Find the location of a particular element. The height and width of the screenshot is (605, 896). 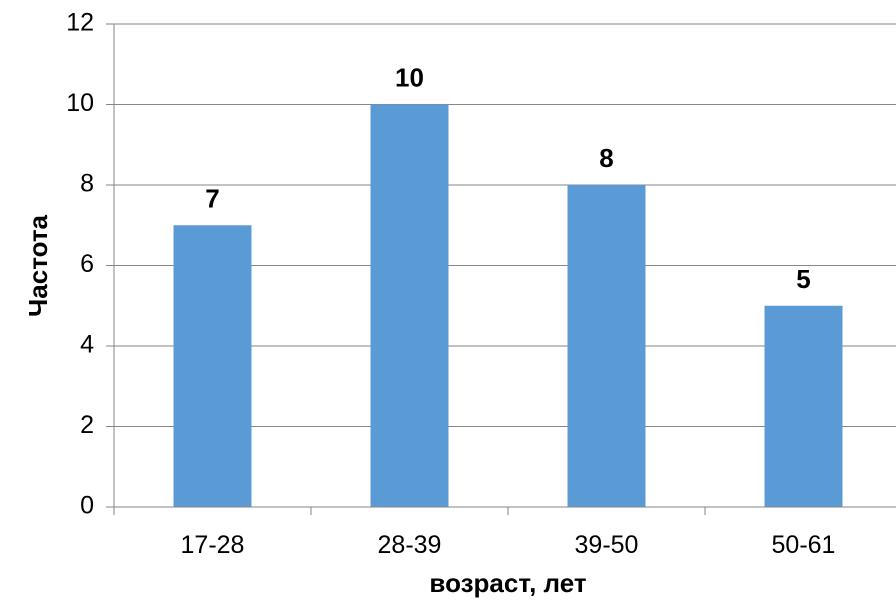

data-label-39-50: 8 is located at coordinates (606, 158).